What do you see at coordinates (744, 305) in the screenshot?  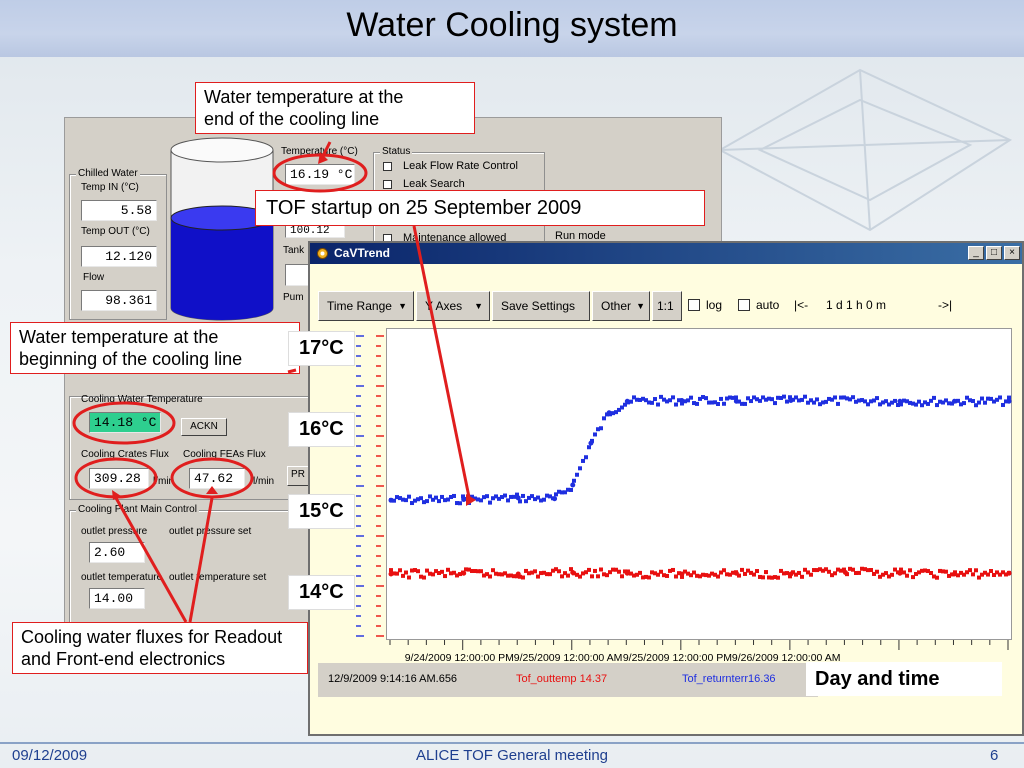 I see `auto-checkbox` at bounding box center [744, 305].